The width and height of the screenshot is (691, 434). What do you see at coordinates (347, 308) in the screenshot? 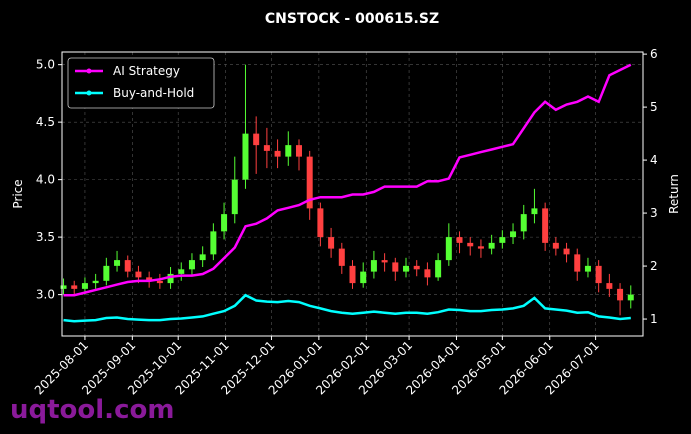
I see `line-series` at bounding box center [347, 308].